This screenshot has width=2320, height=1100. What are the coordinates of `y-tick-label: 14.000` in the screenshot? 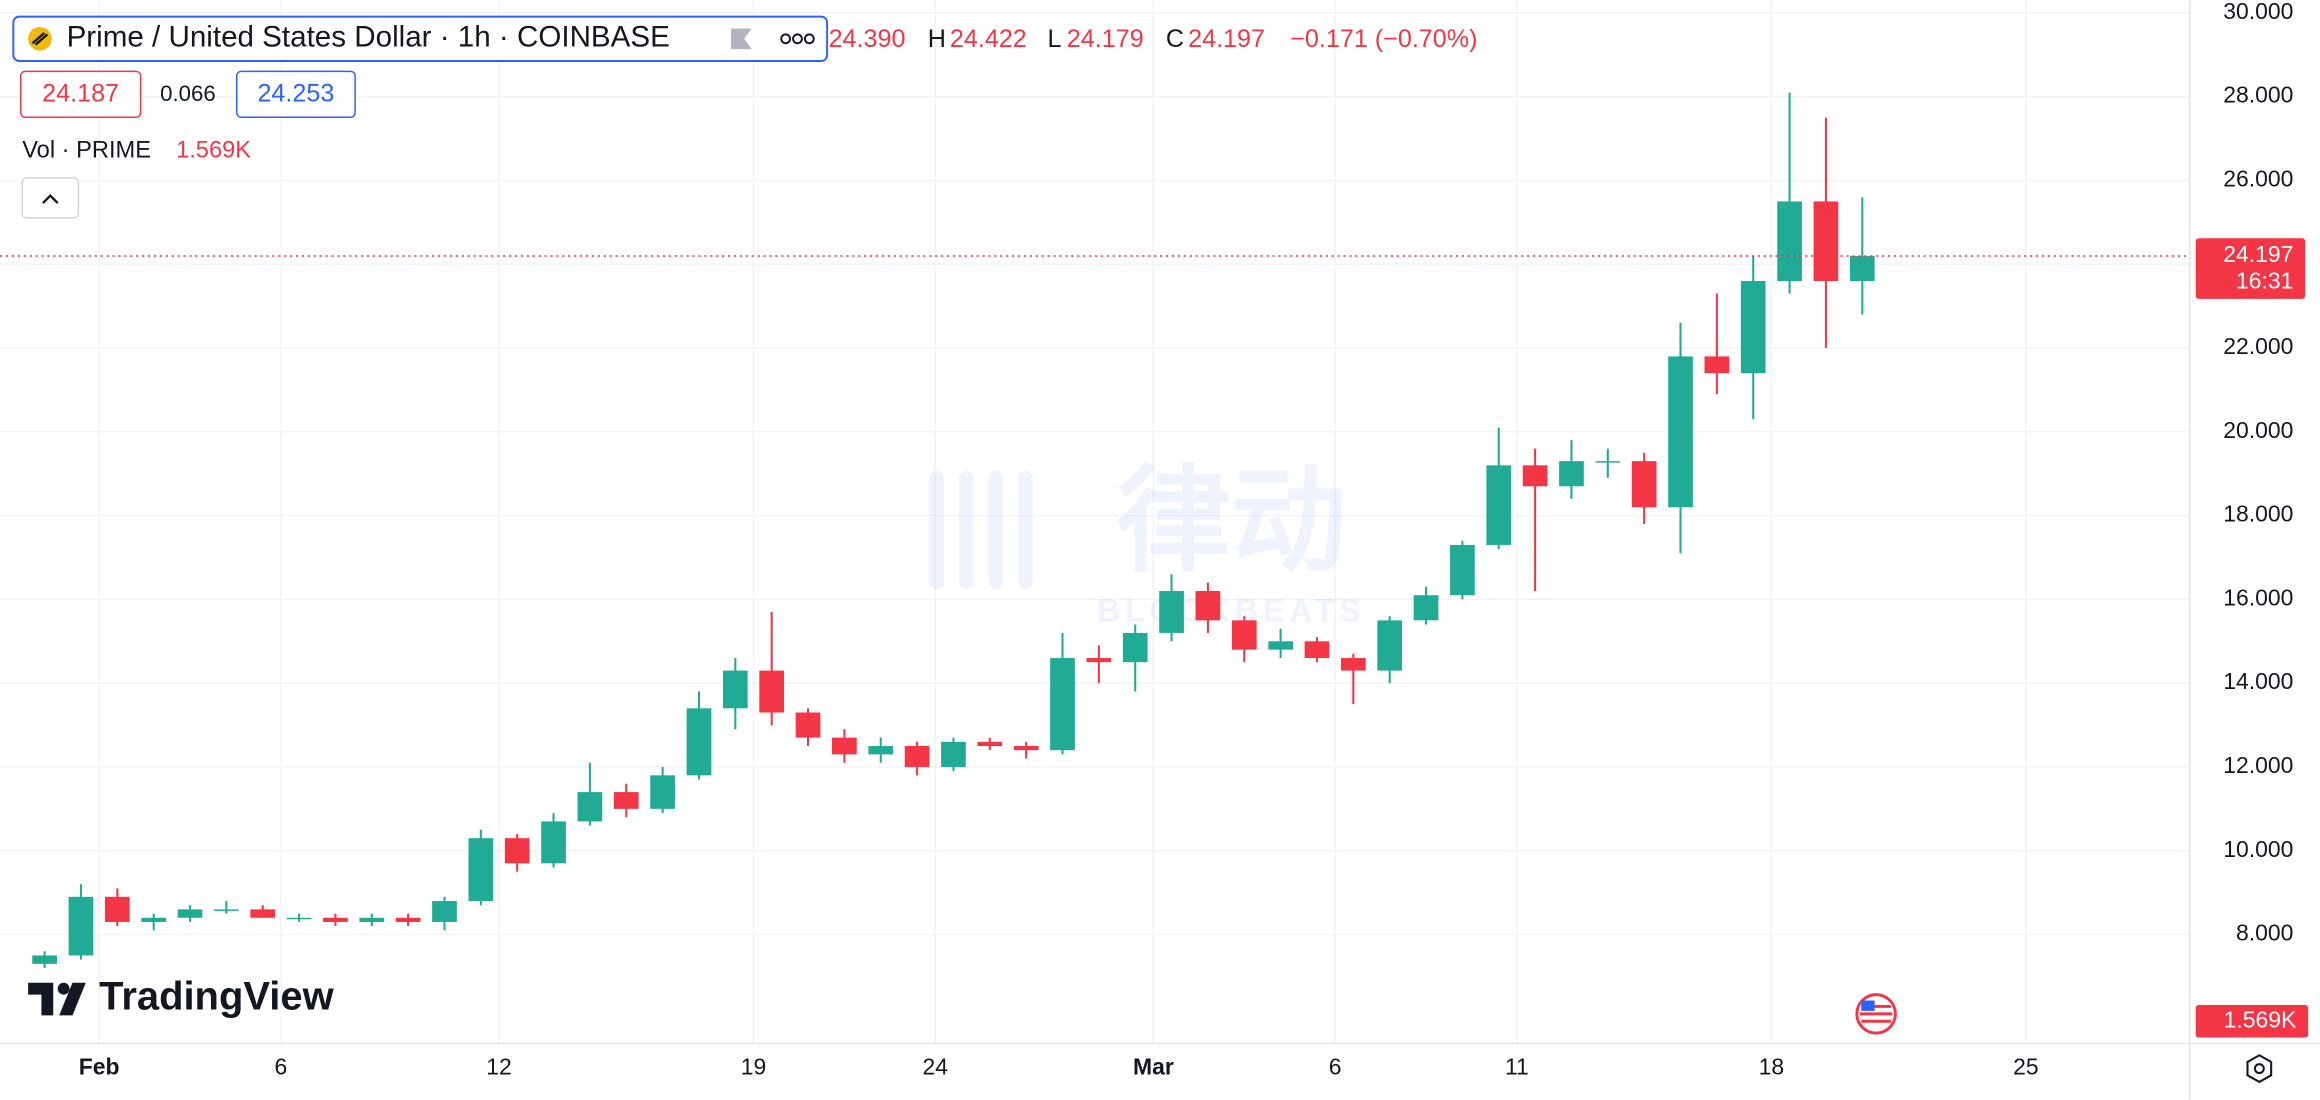 It's located at (2258, 681).